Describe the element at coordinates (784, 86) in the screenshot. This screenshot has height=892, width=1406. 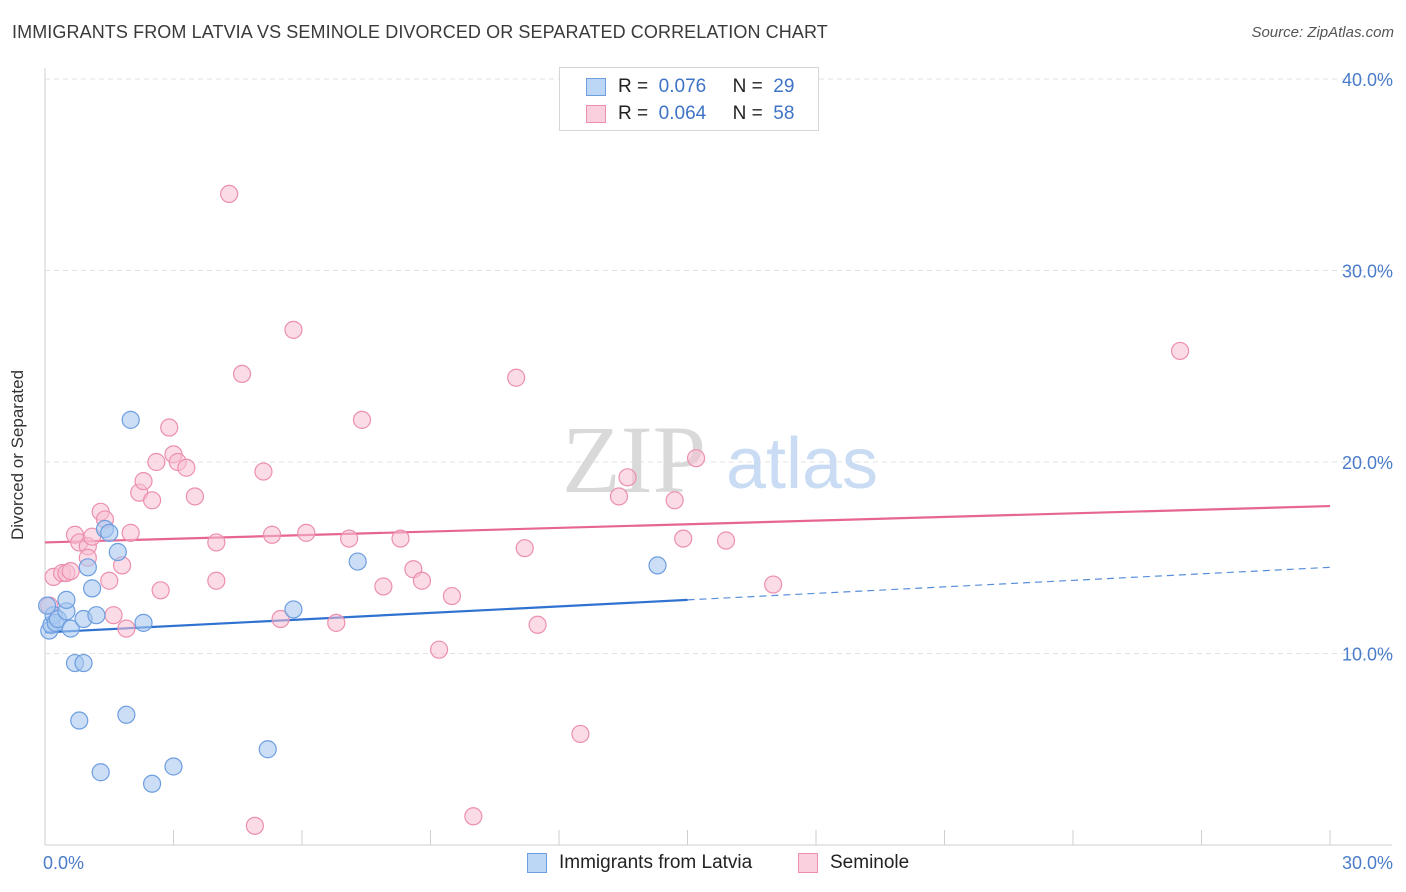
I see `legend-n-latvia: 29` at that location.